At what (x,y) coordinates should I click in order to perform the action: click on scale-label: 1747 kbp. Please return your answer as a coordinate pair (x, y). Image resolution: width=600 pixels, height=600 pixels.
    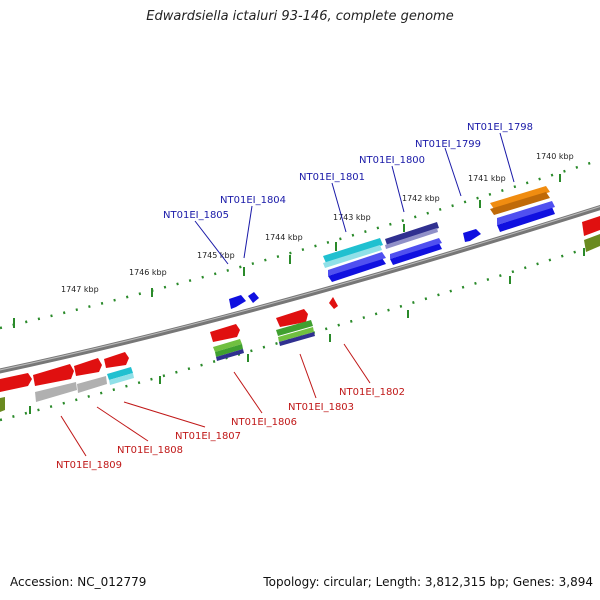
    Looking at the image, I should click on (80, 289).